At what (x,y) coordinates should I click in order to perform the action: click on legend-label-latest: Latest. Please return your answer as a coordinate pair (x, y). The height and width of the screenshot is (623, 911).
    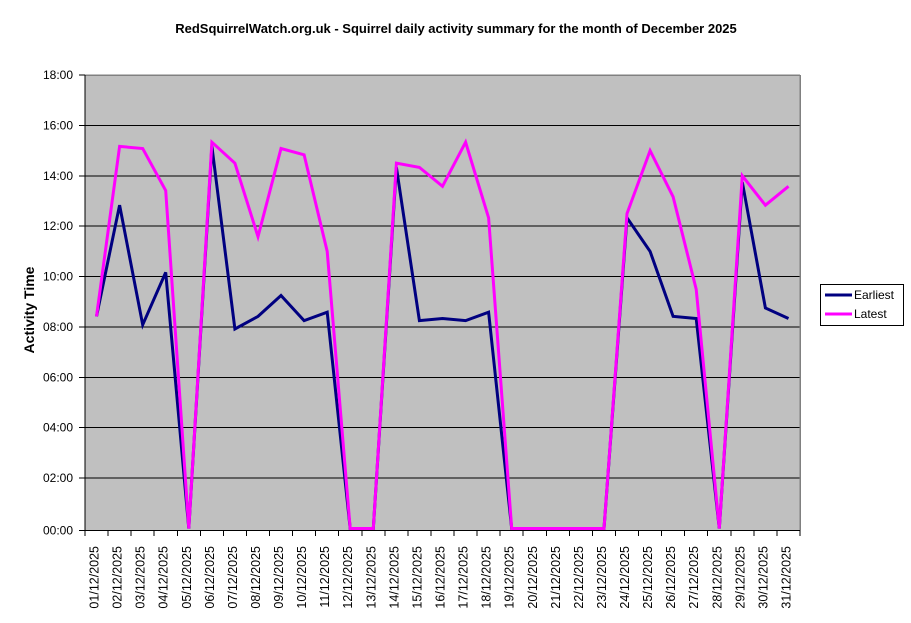
    Looking at the image, I should click on (870, 314).